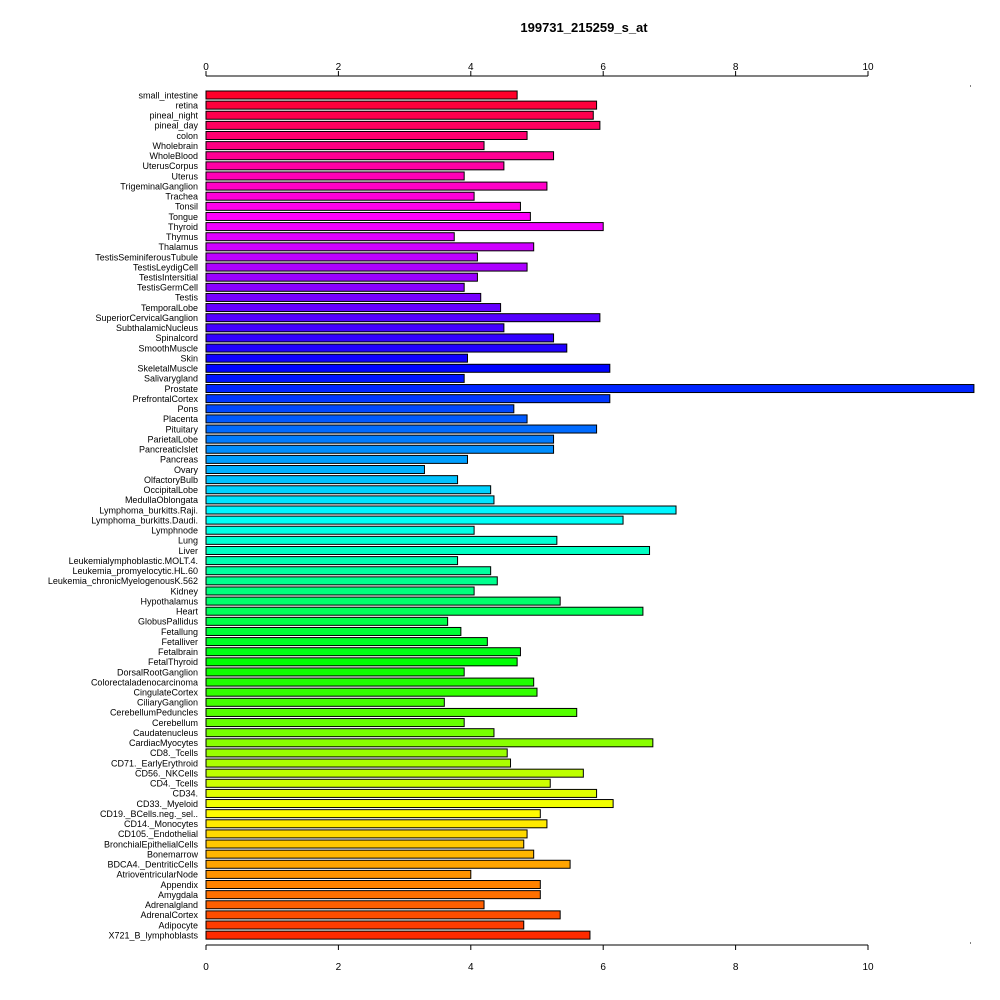  What do you see at coordinates (335, 378) in the screenshot?
I see `bar-Salivarygland` at bounding box center [335, 378].